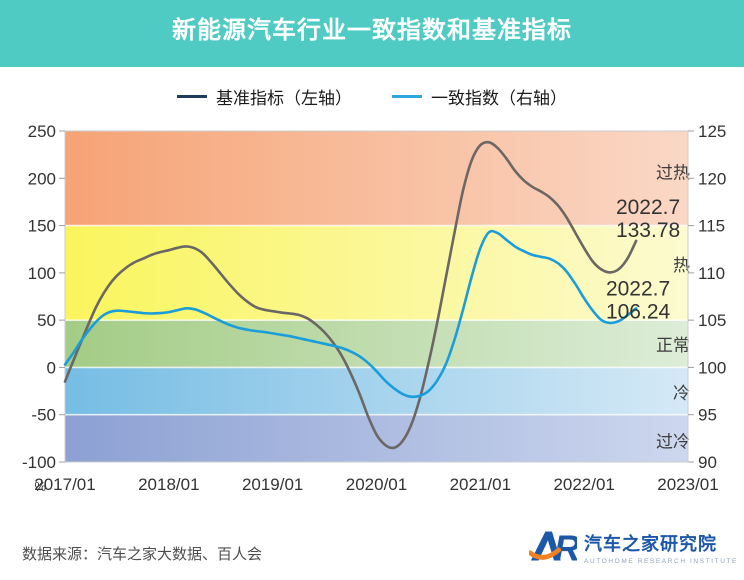  I want to click on benchmark-line-swatch, so click(192, 96).